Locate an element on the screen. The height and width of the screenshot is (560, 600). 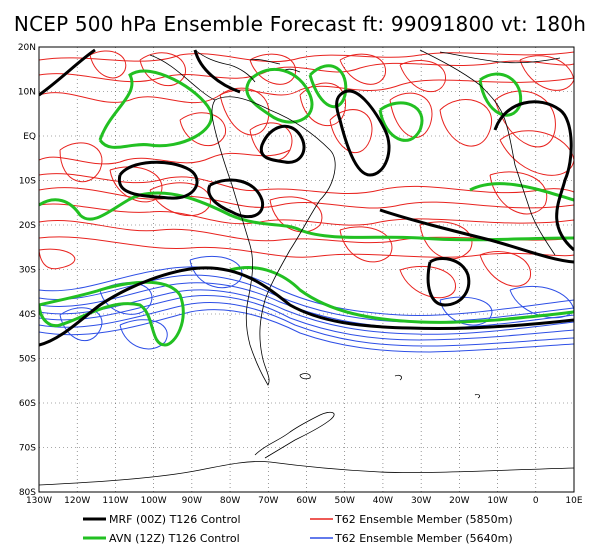
lon-tick-label: 70W is located at coordinates (268, 501).